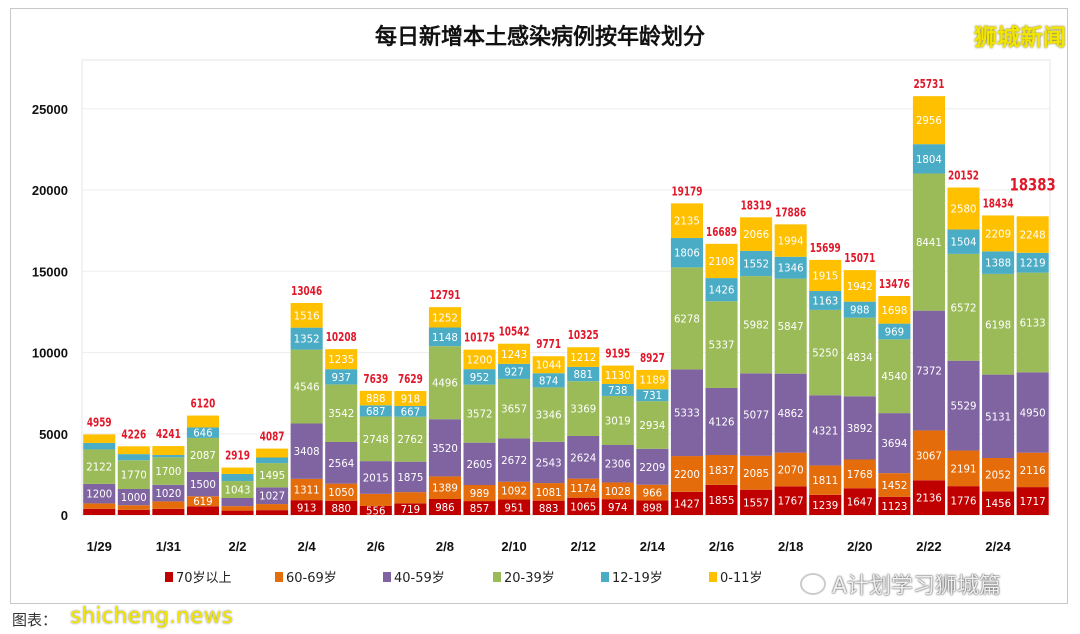 The image size is (1080, 634). I want to click on data-label: 1043, so click(238, 491).